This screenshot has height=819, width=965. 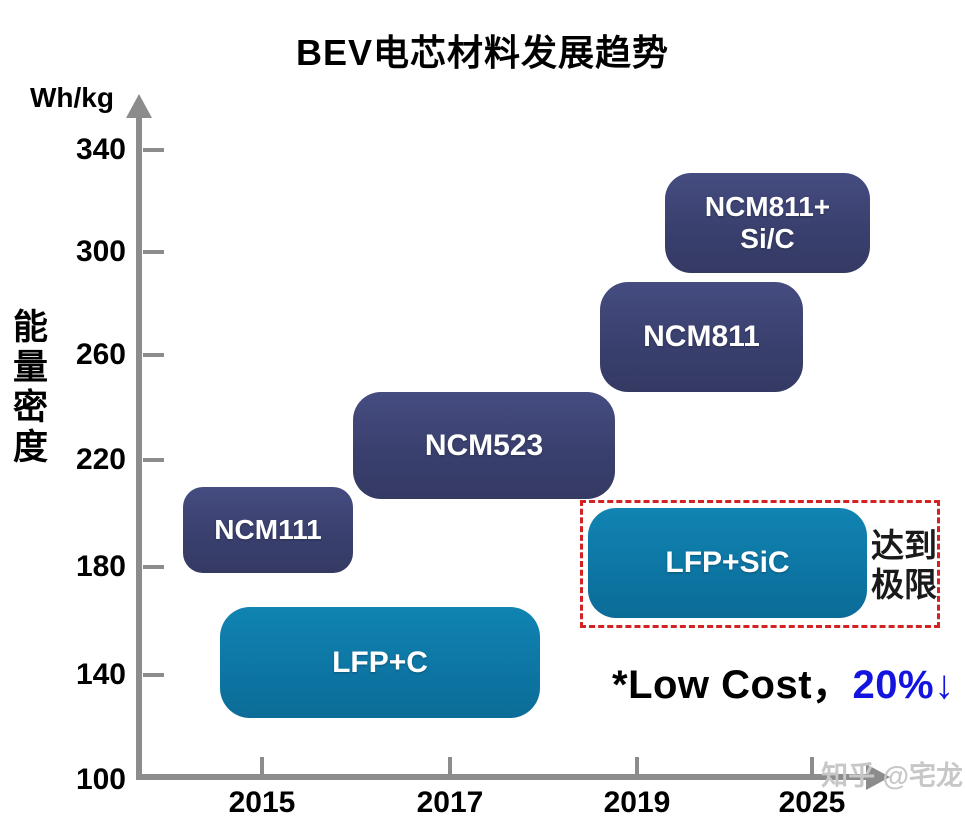 I want to click on y-axis-unit-label: Wh/kg, so click(x=72, y=97).